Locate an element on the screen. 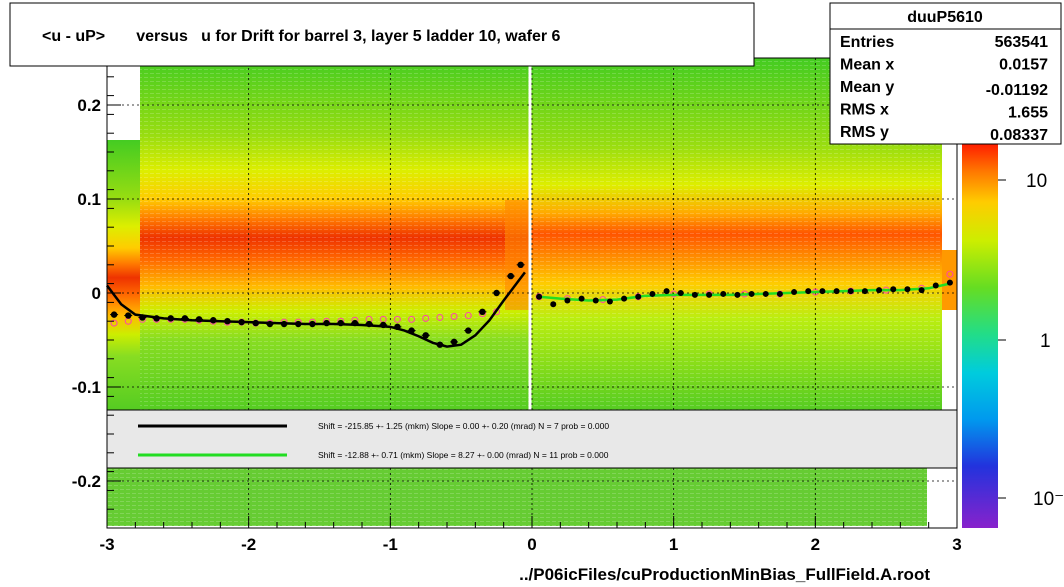 The image size is (1064, 587). y-tick-label: 0 is located at coordinates (96, 293).